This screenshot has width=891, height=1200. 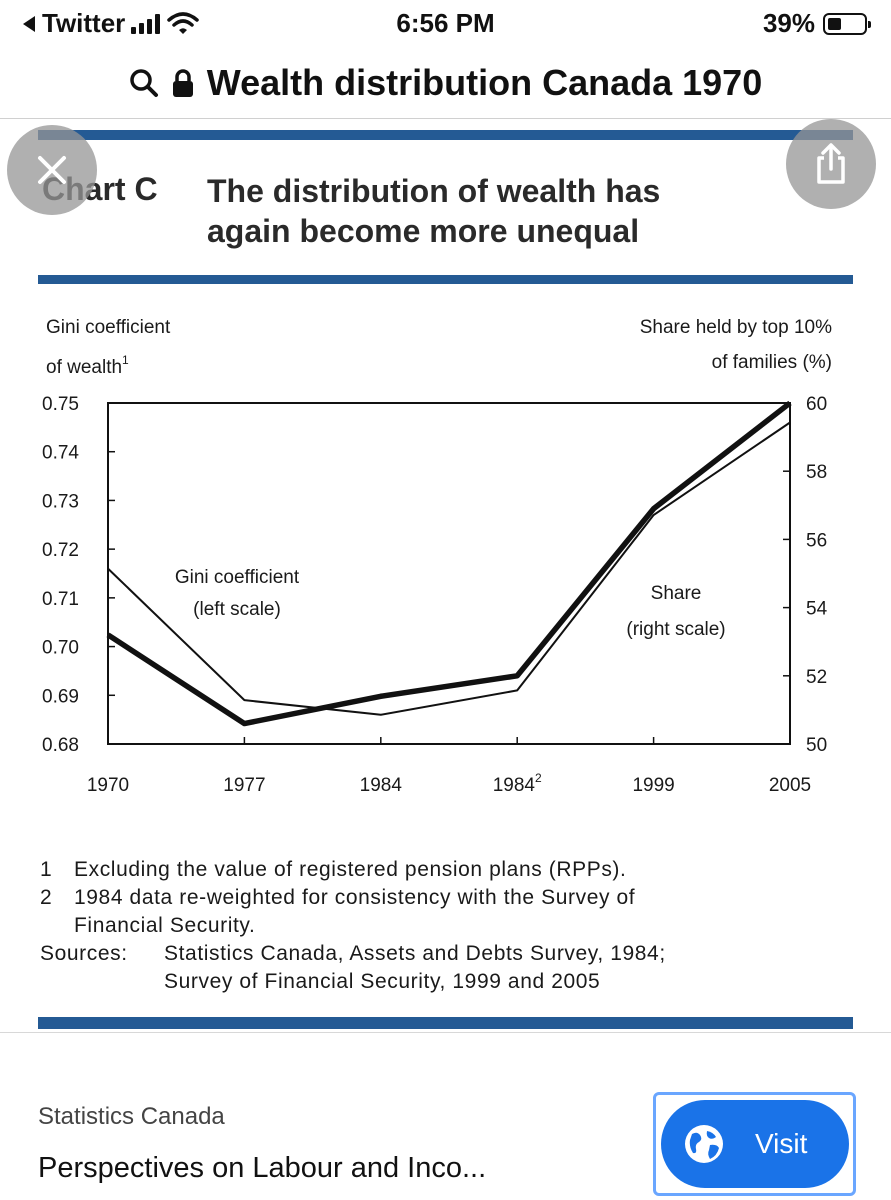 What do you see at coordinates (60, 404) in the screenshot?
I see `left-tick-label: 0.75` at bounding box center [60, 404].